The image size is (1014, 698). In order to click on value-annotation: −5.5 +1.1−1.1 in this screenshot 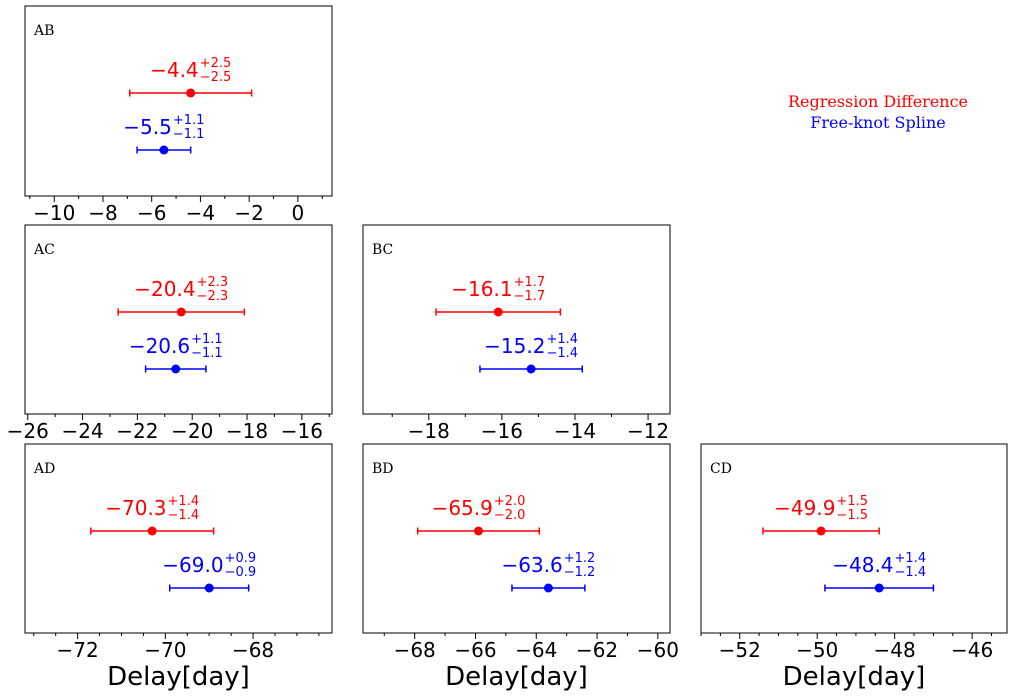, I will do `click(163, 127)`.